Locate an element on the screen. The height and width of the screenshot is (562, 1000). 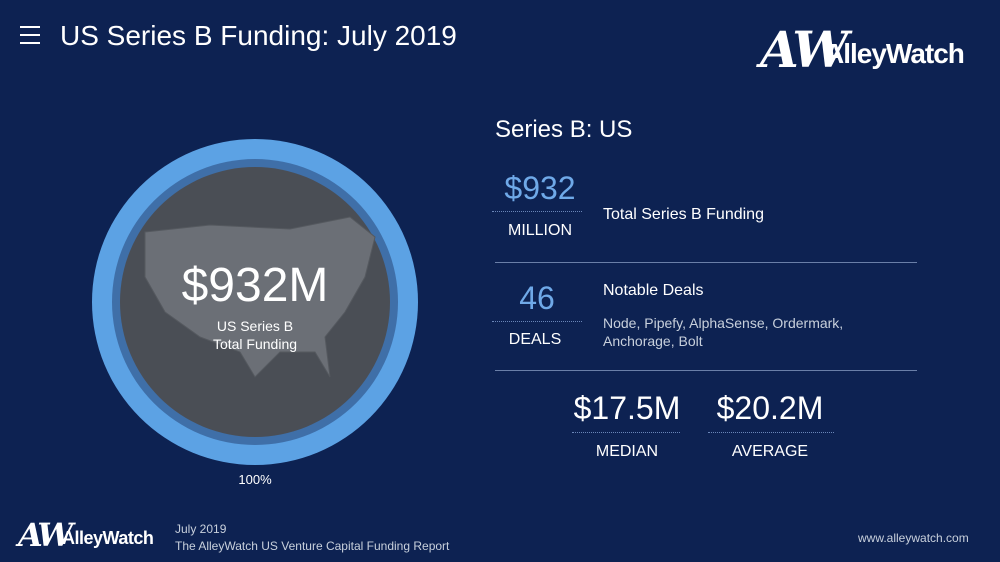
stat-value: $932 is located at coordinates (540, 188).